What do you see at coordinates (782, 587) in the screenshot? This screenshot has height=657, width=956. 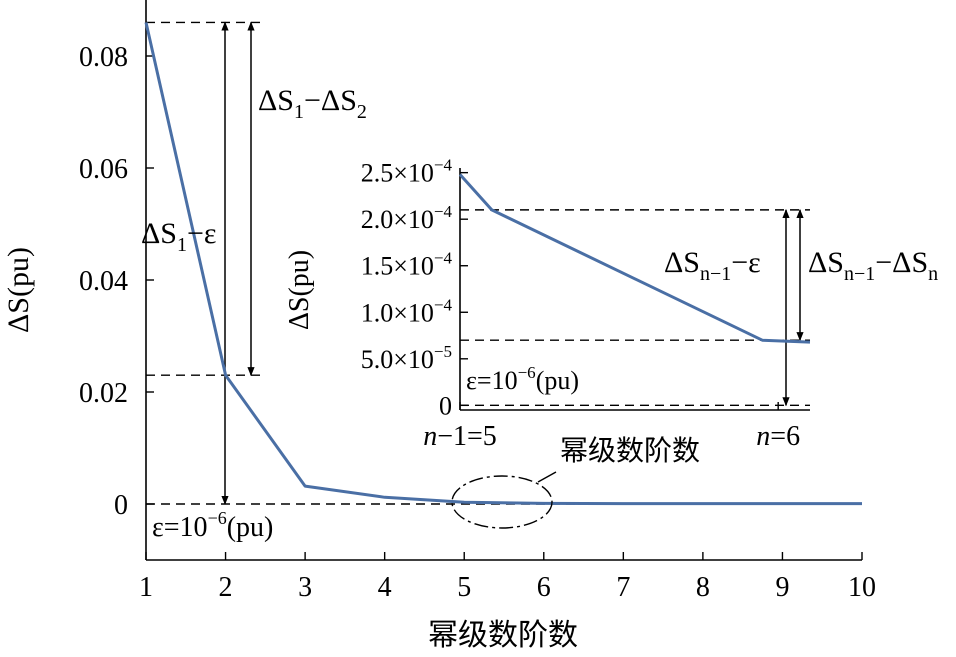 I see `main-x-tick-label: 9` at bounding box center [782, 587].